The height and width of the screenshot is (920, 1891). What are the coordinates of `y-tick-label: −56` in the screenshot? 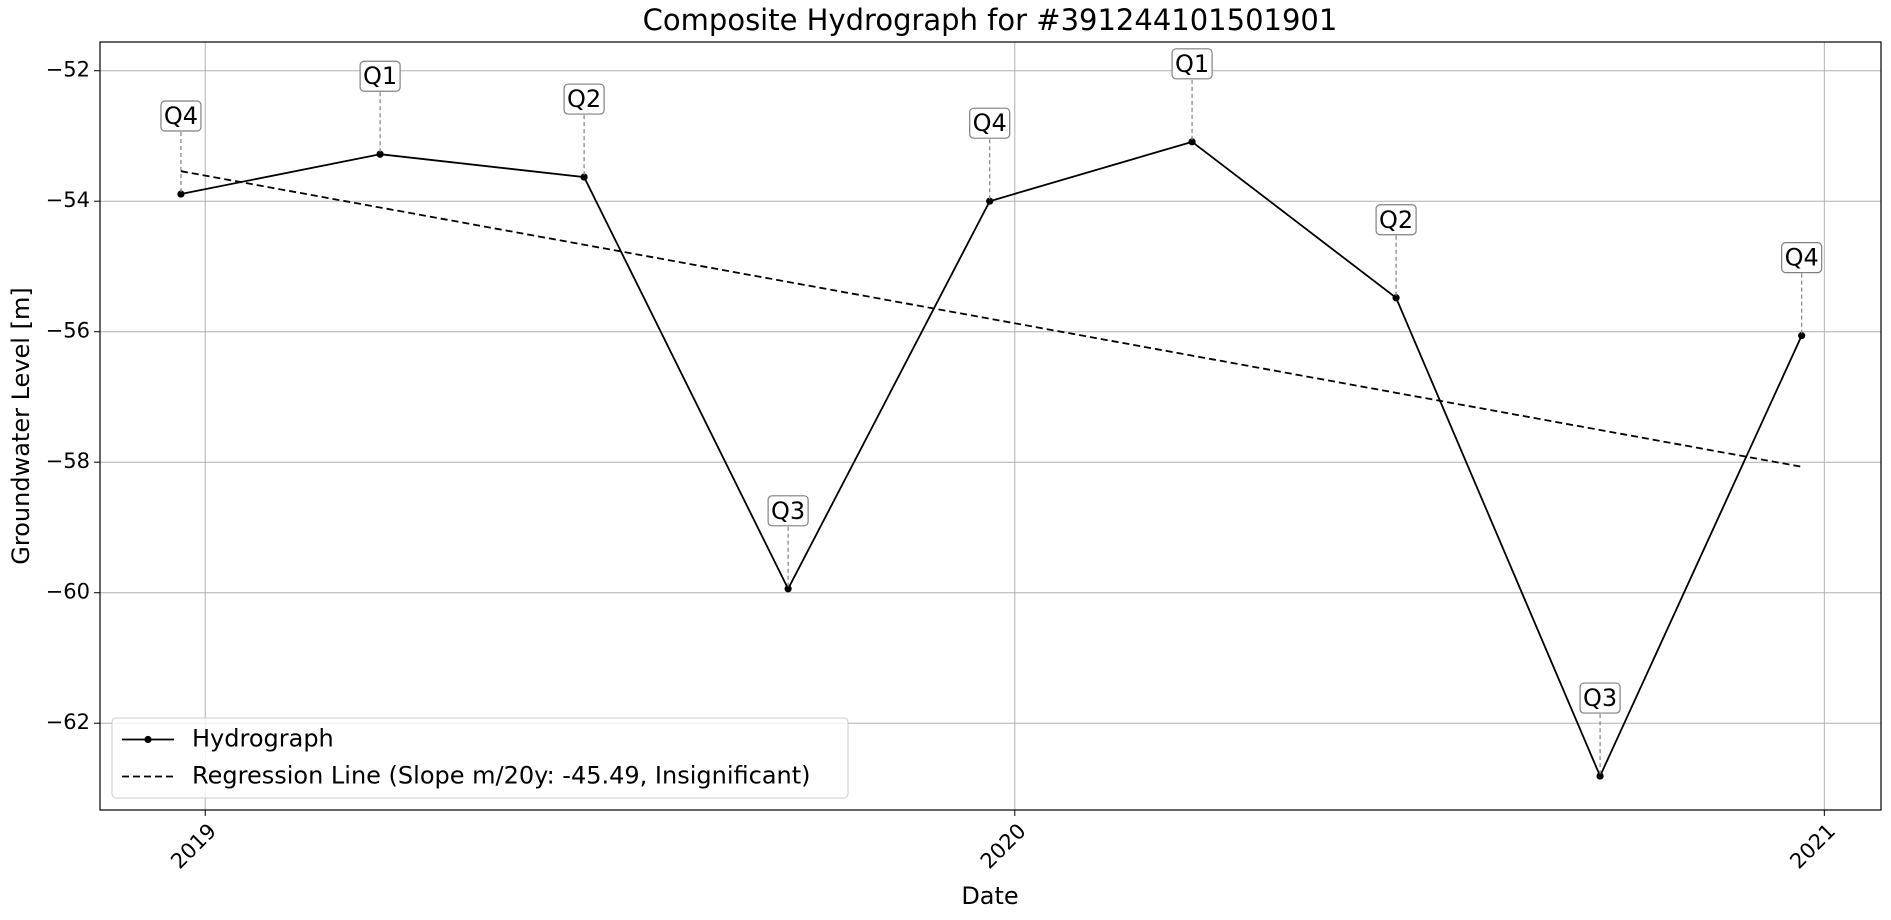 It's located at (68, 331).